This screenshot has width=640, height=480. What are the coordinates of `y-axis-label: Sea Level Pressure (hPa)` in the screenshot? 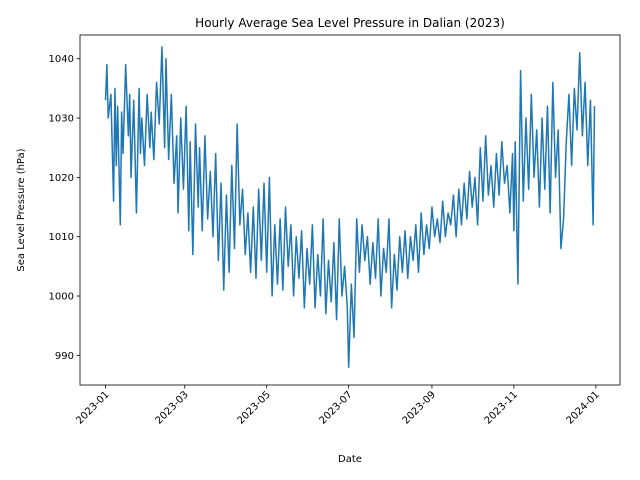 It's located at (21, 209).